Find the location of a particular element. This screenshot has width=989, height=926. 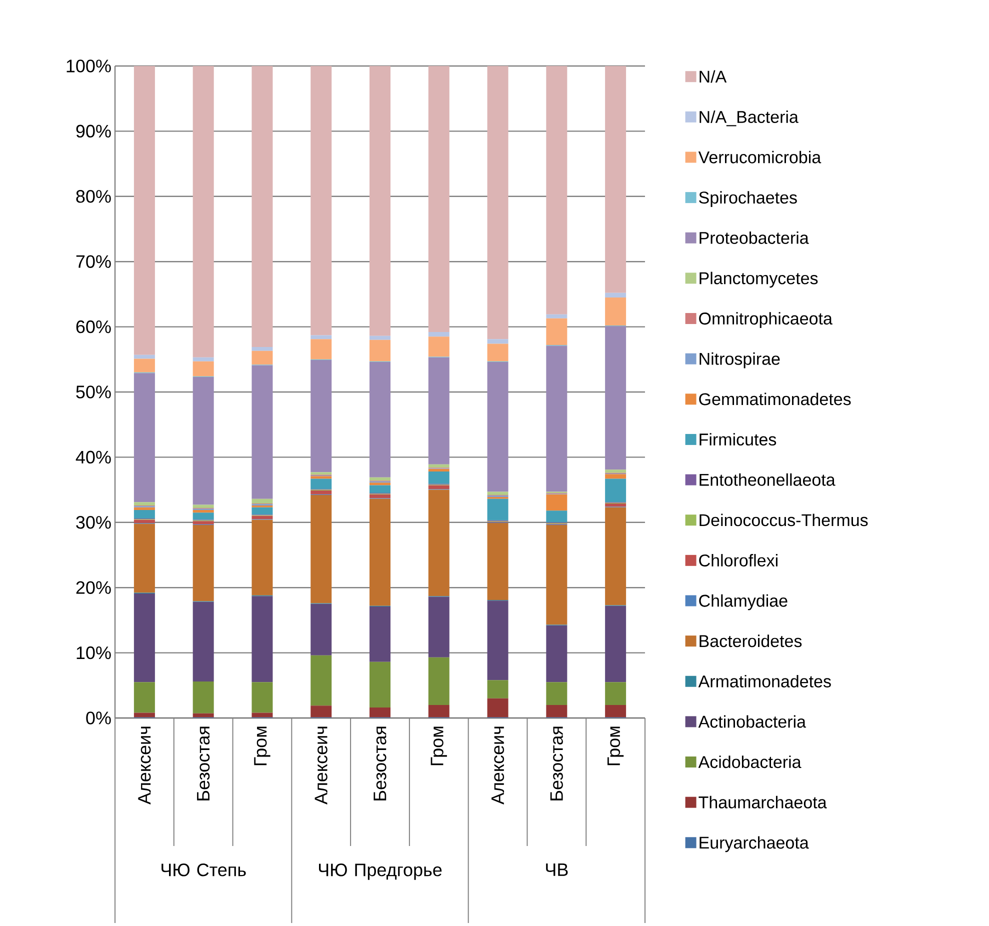

y-tick-label: 10% is located at coordinates (93, 653).